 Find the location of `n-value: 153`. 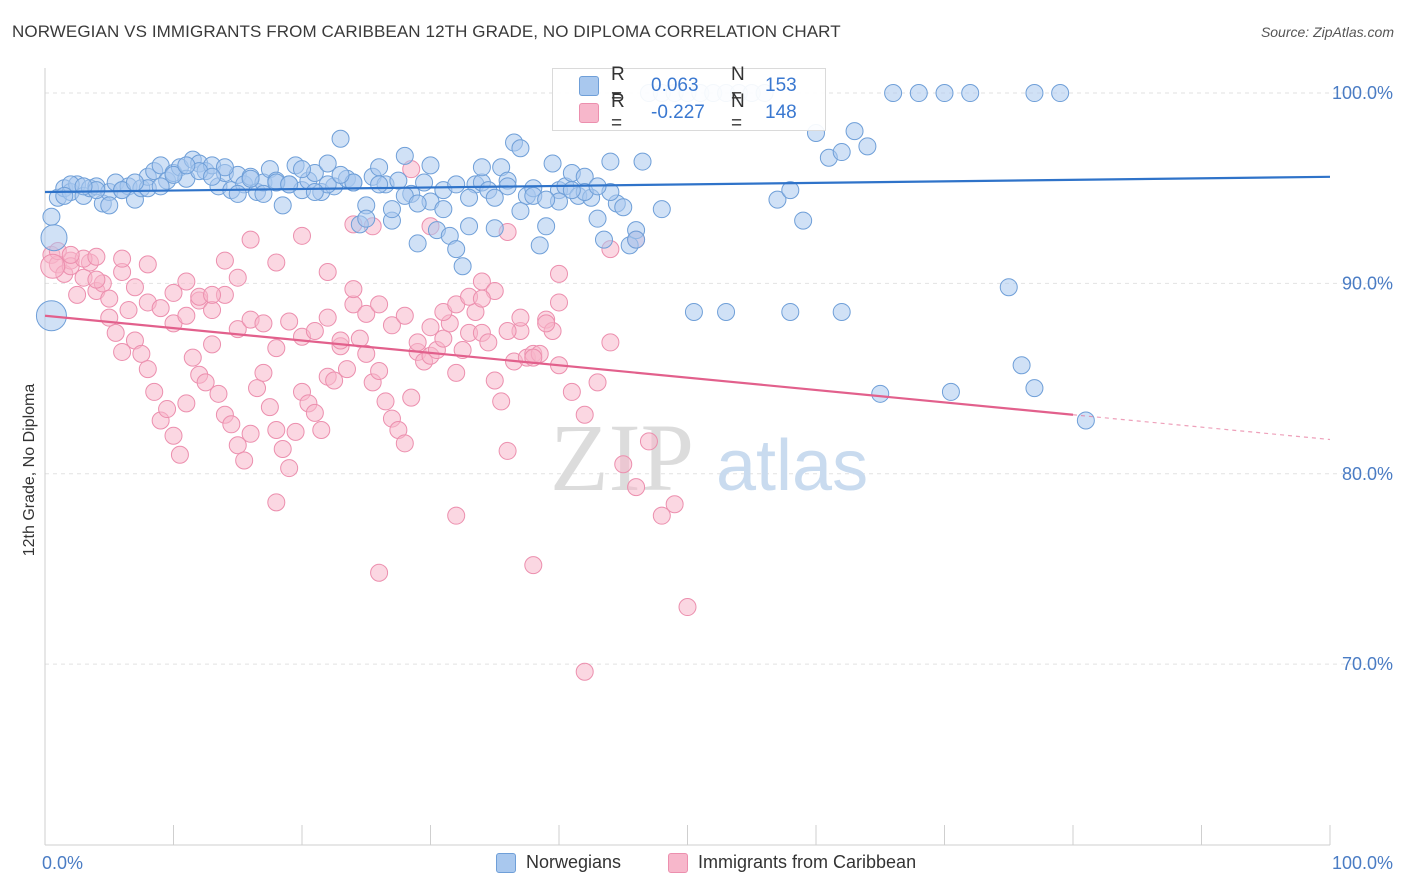

n-value: 153 is located at coordinates (781, 85).